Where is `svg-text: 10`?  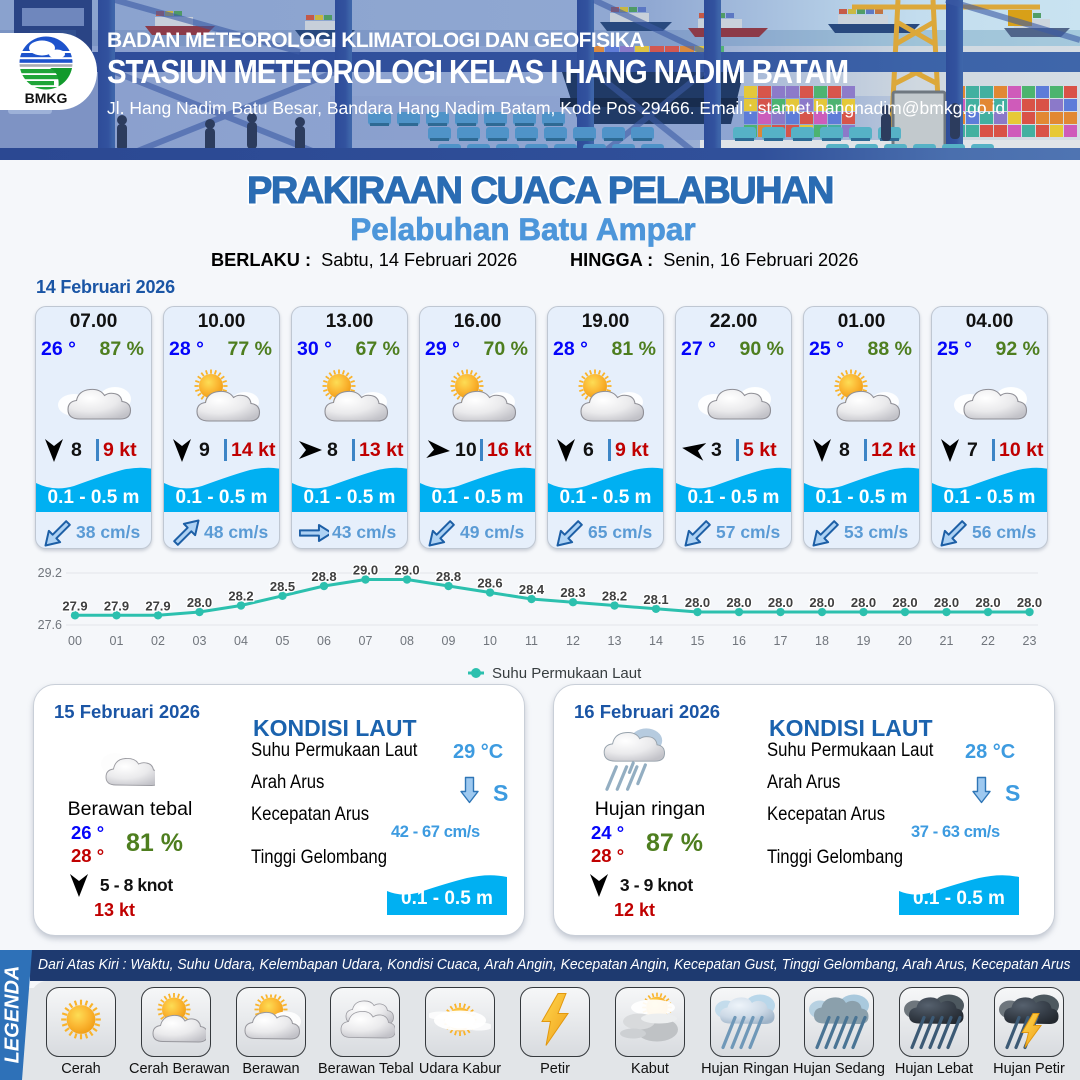 svg-text: 10 is located at coordinates (490, 641).